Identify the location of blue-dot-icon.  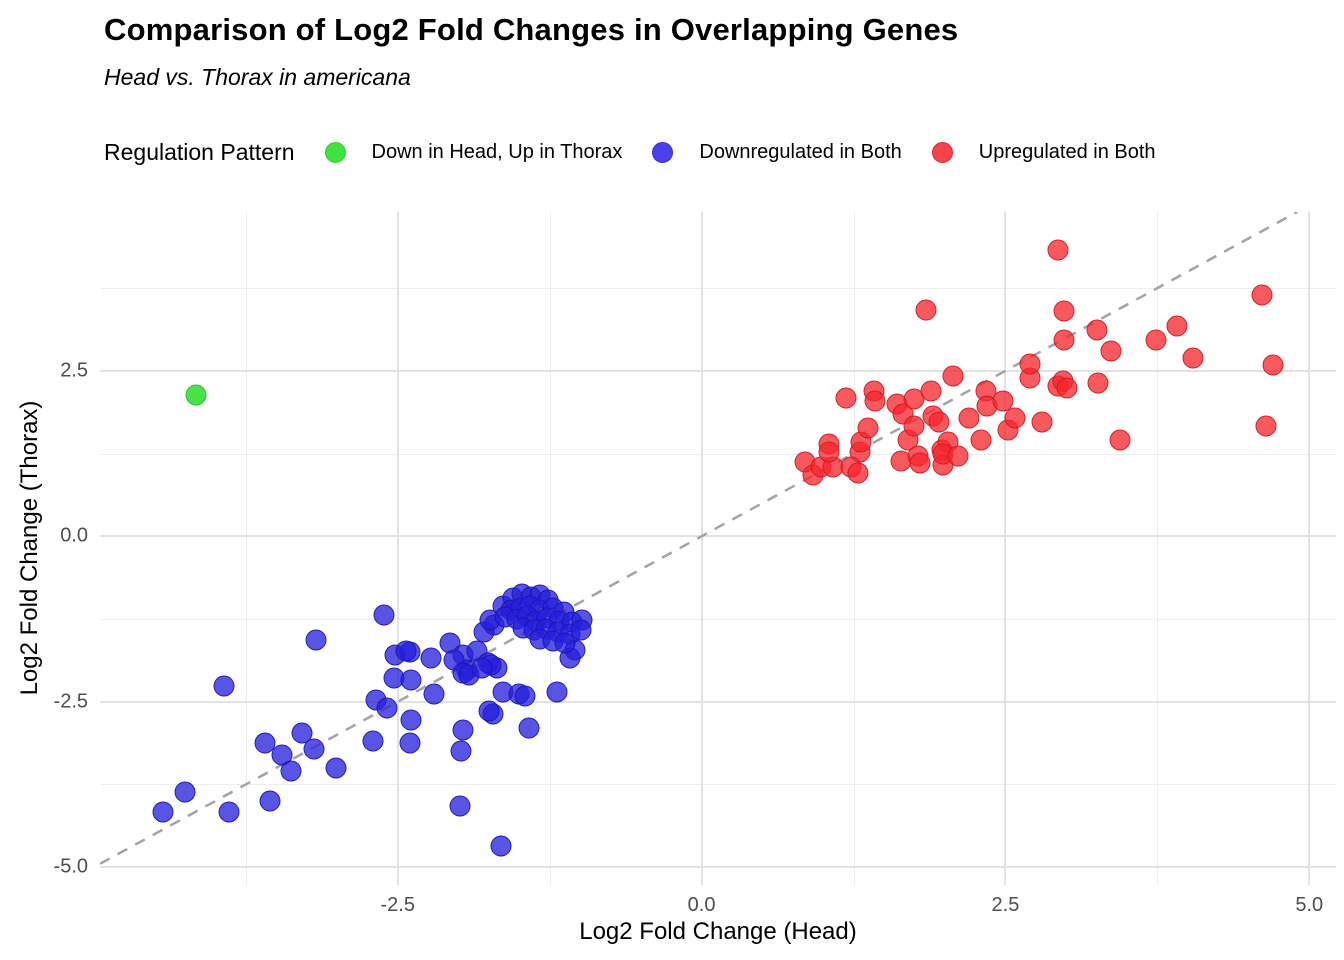
(663, 152).